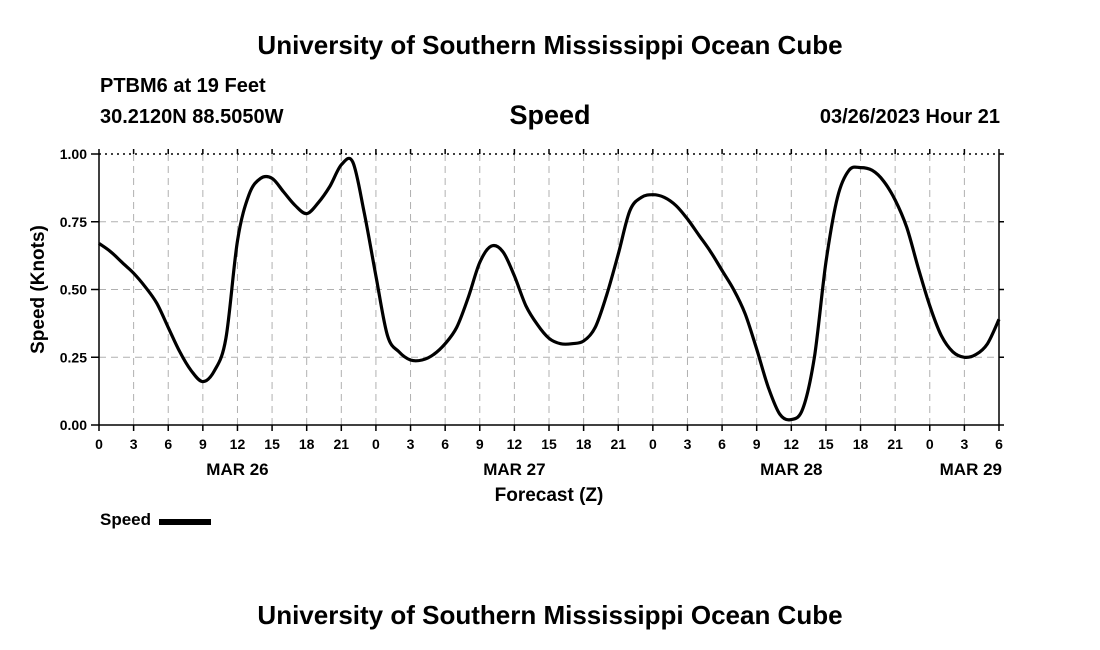  What do you see at coordinates (185, 522) in the screenshot?
I see `legend-swatch` at bounding box center [185, 522].